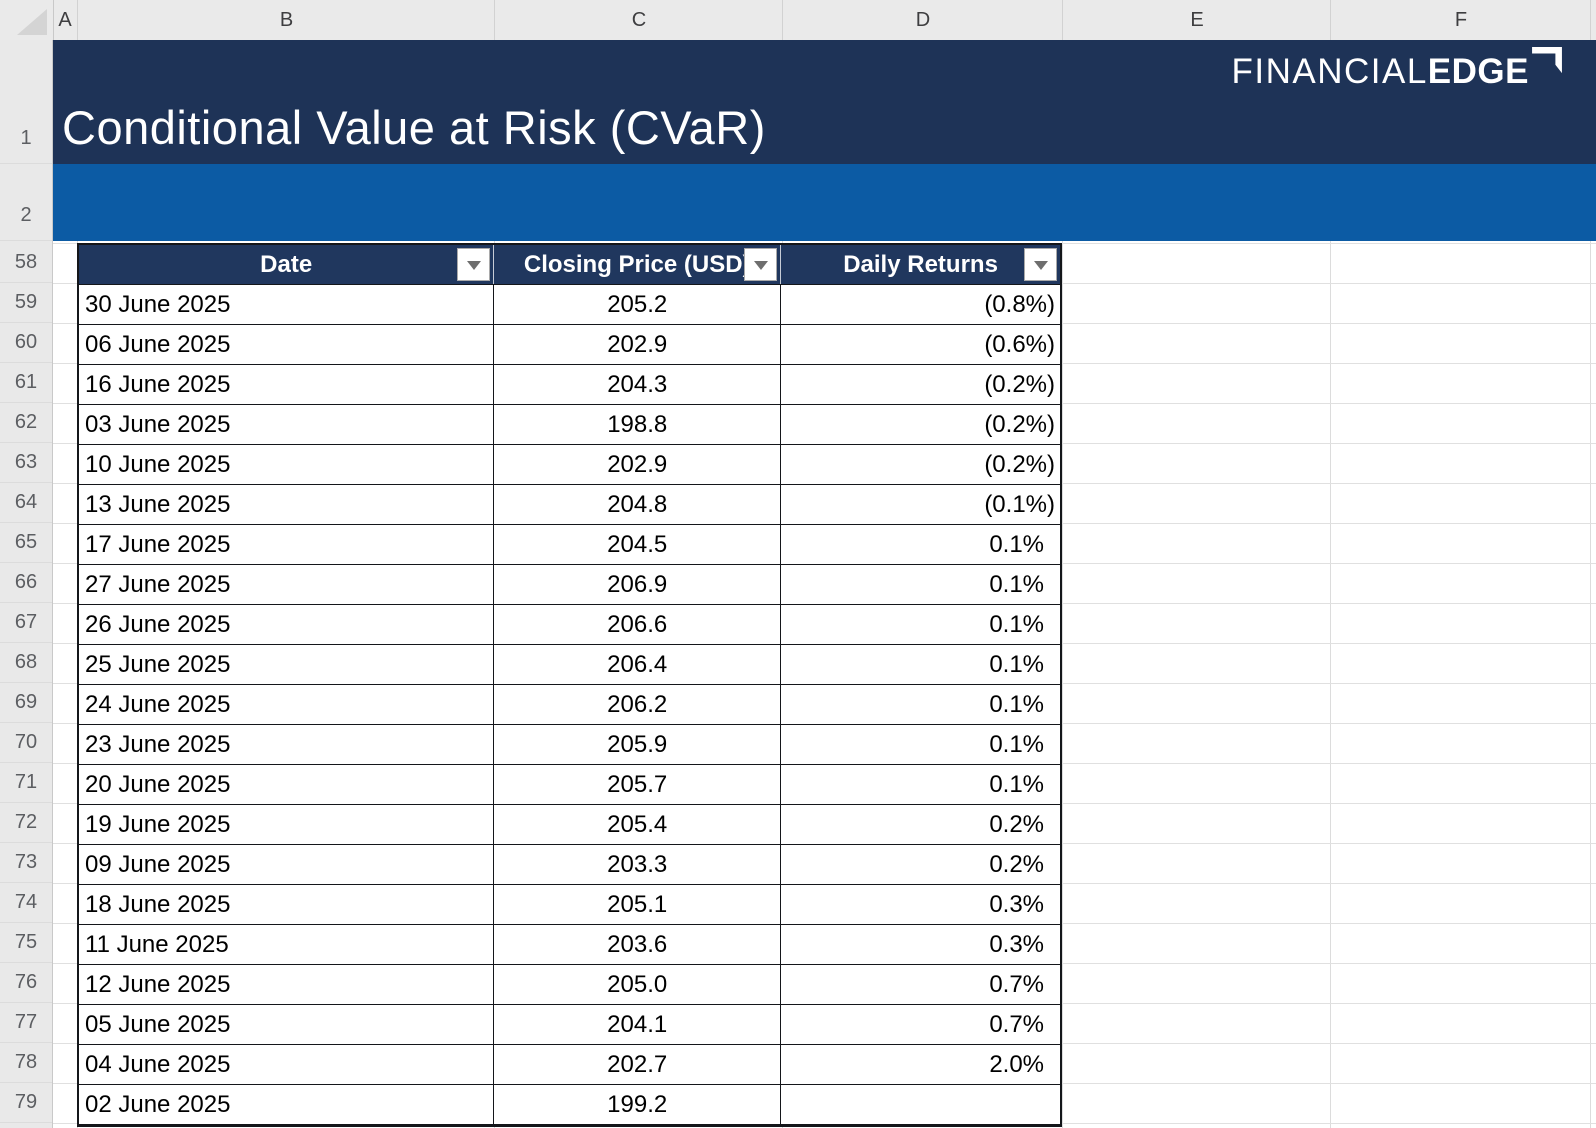 The height and width of the screenshot is (1128, 1596). Describe the element at coordinates (287, 784) in the screenshot. I see `cell-date: 20 June 2025` at that location.